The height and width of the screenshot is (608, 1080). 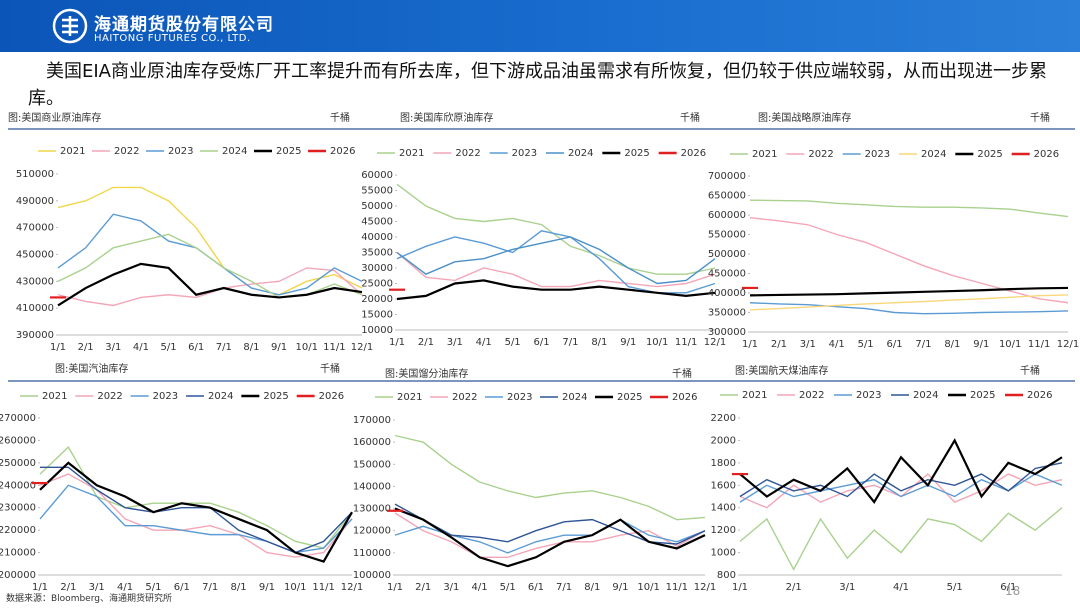 I want to click on y-tick-label: 210000, so click(x=18, y=553).